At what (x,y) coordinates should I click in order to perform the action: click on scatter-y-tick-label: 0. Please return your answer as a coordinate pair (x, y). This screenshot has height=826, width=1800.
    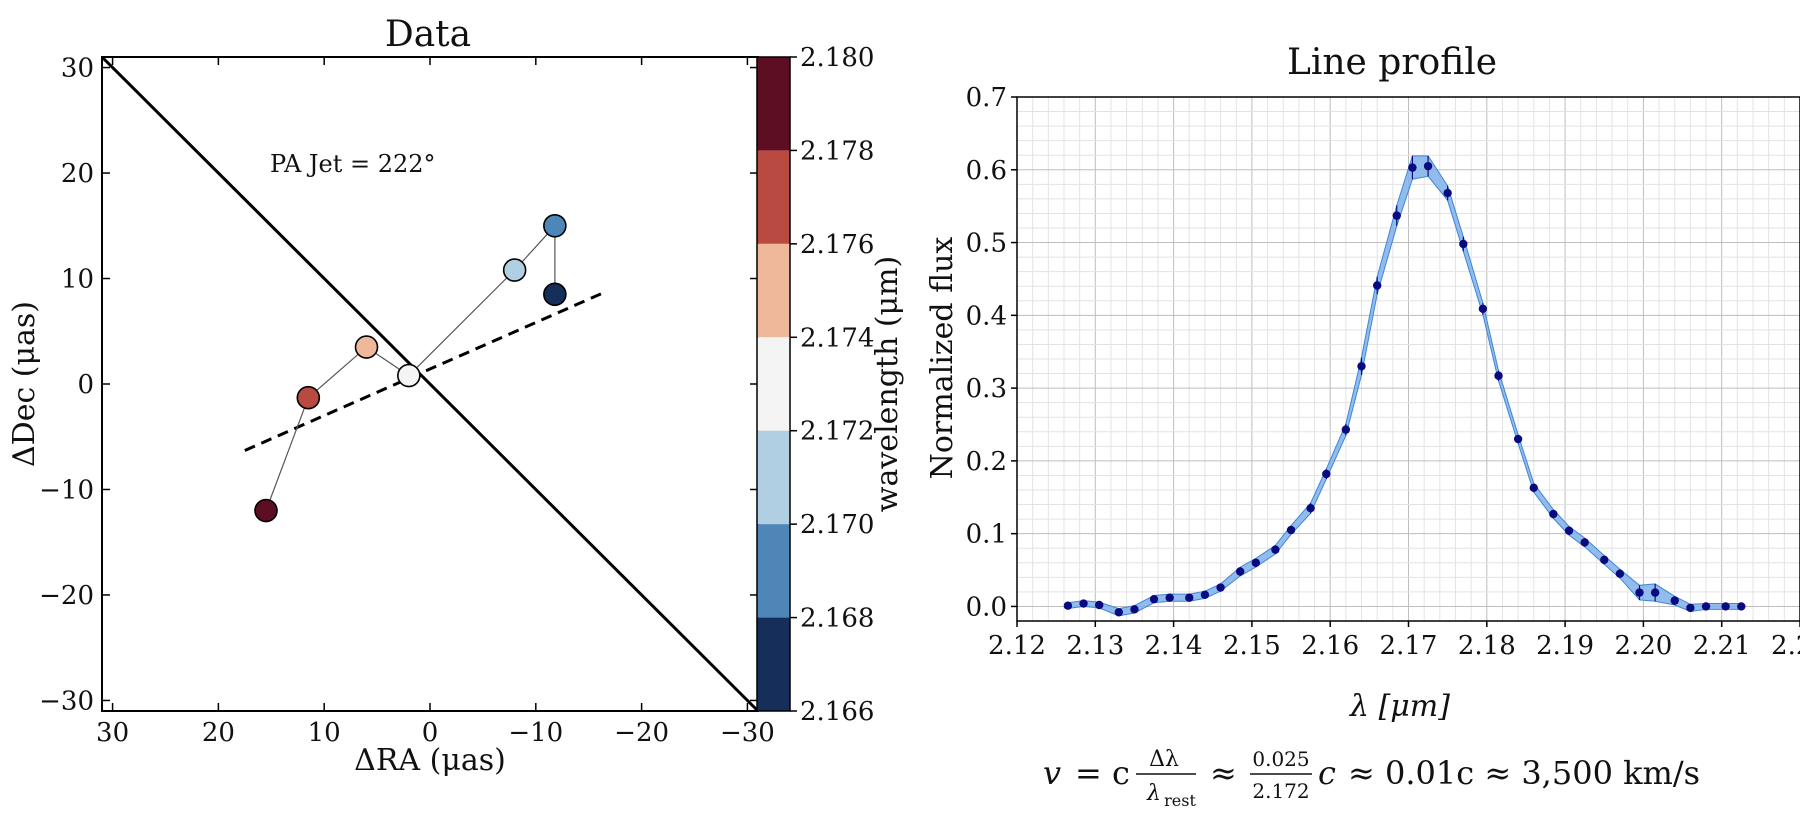
    Looking at the image, I should click on (85, 385).